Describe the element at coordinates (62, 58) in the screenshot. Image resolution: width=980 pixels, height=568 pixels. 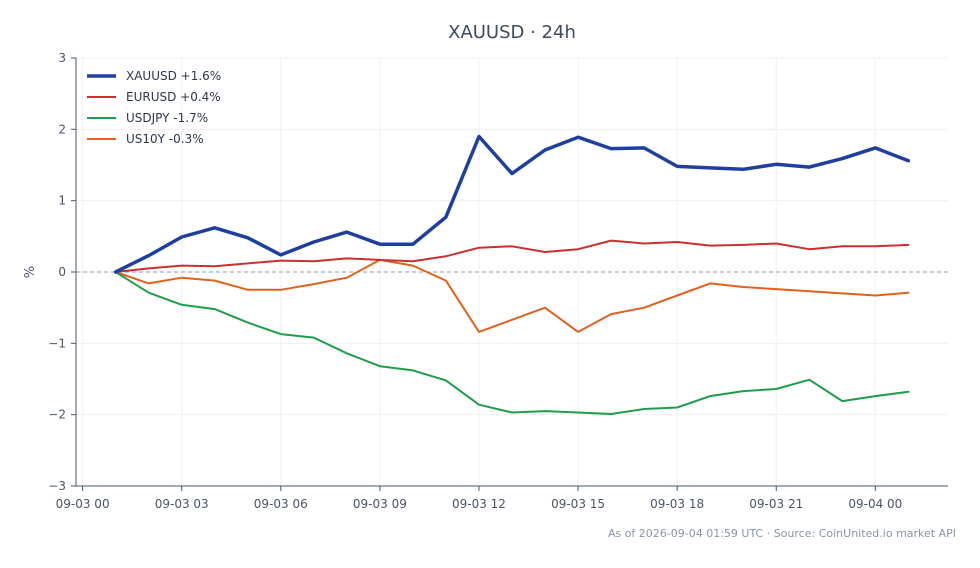
I see `y-tick-label: 3` at that location.